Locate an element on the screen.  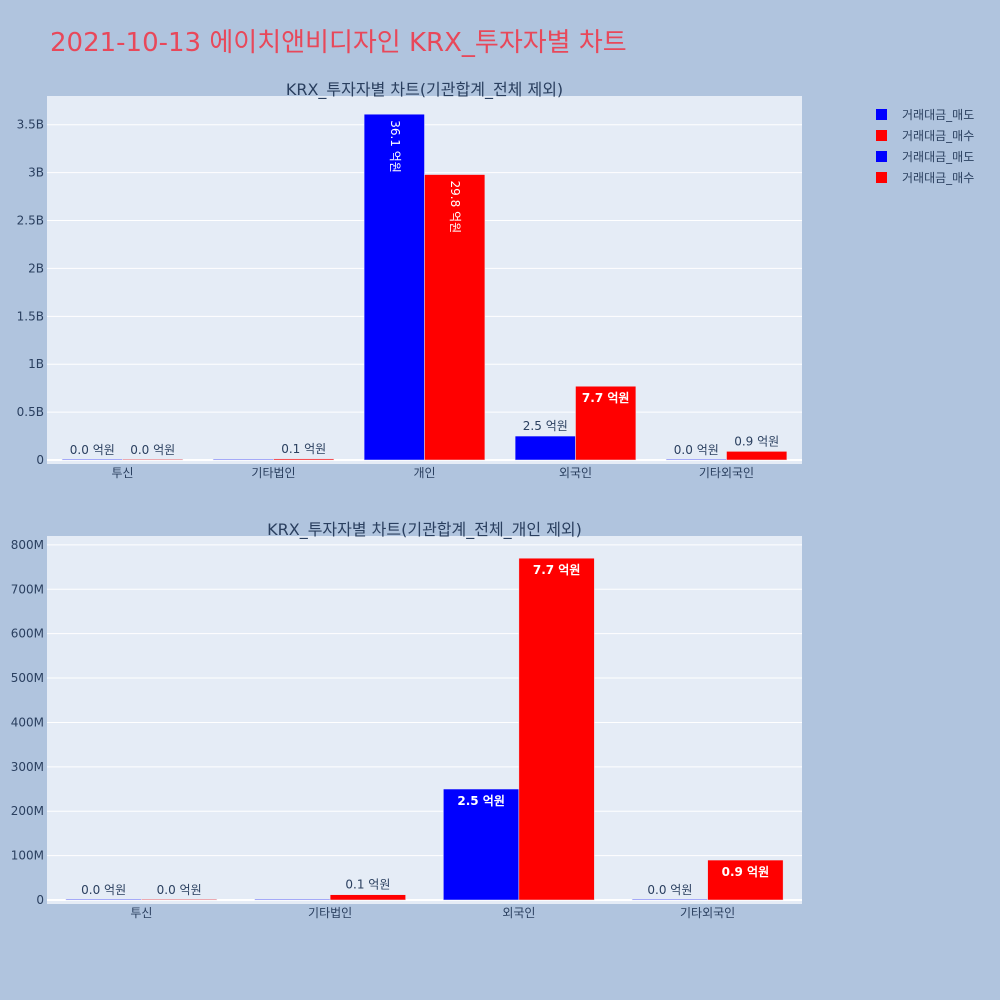
legend: 거래대금_매도 거래대금_매수 거래대금_매도 거래대금_매수 is located at coordinates (925, 146).